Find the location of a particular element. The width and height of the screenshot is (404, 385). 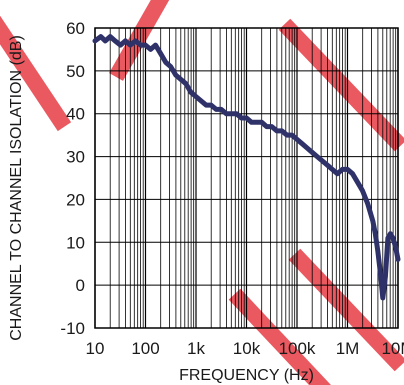

y-axis-title: CHANNEL TO CHANNEL ISOLATION (dB) is located at coordinates (16, 188).